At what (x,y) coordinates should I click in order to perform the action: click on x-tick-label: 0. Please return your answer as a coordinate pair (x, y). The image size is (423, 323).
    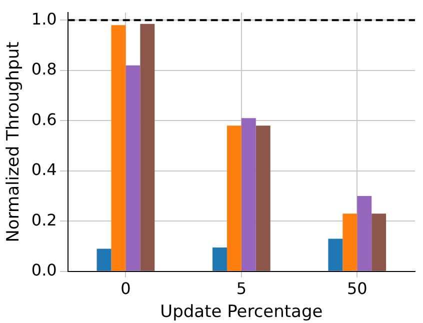
    Looking at the image, I should click on (125, 288).